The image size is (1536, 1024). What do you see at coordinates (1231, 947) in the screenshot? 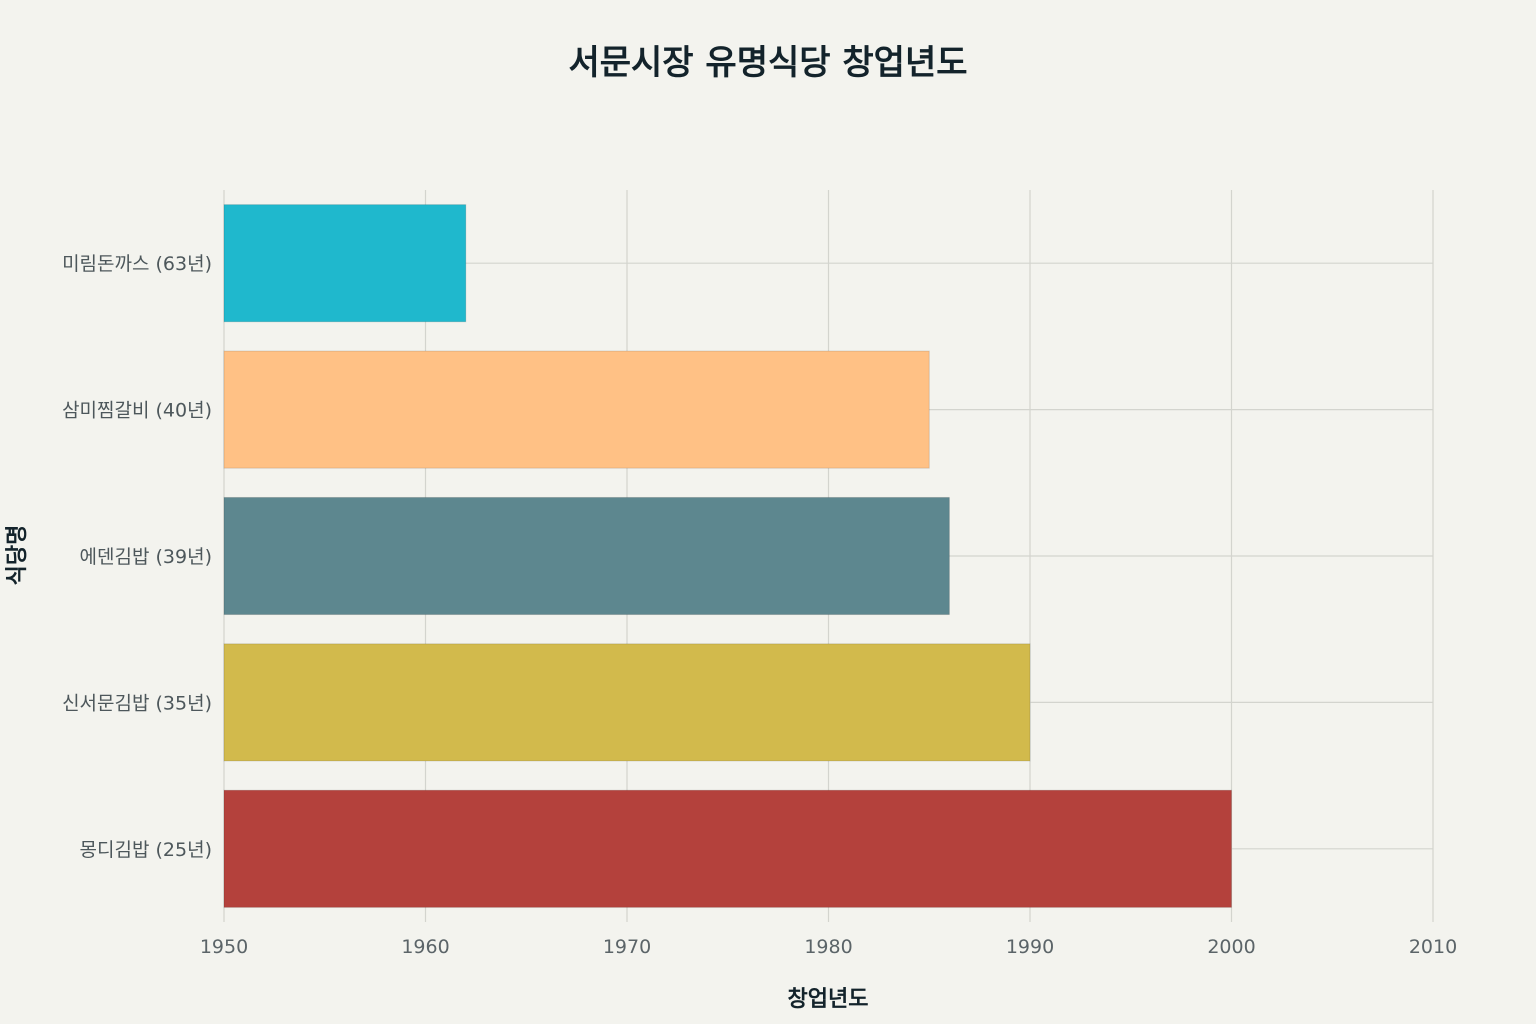
I see `x-tick-label: 2000` at bounding box center [1231, 947].